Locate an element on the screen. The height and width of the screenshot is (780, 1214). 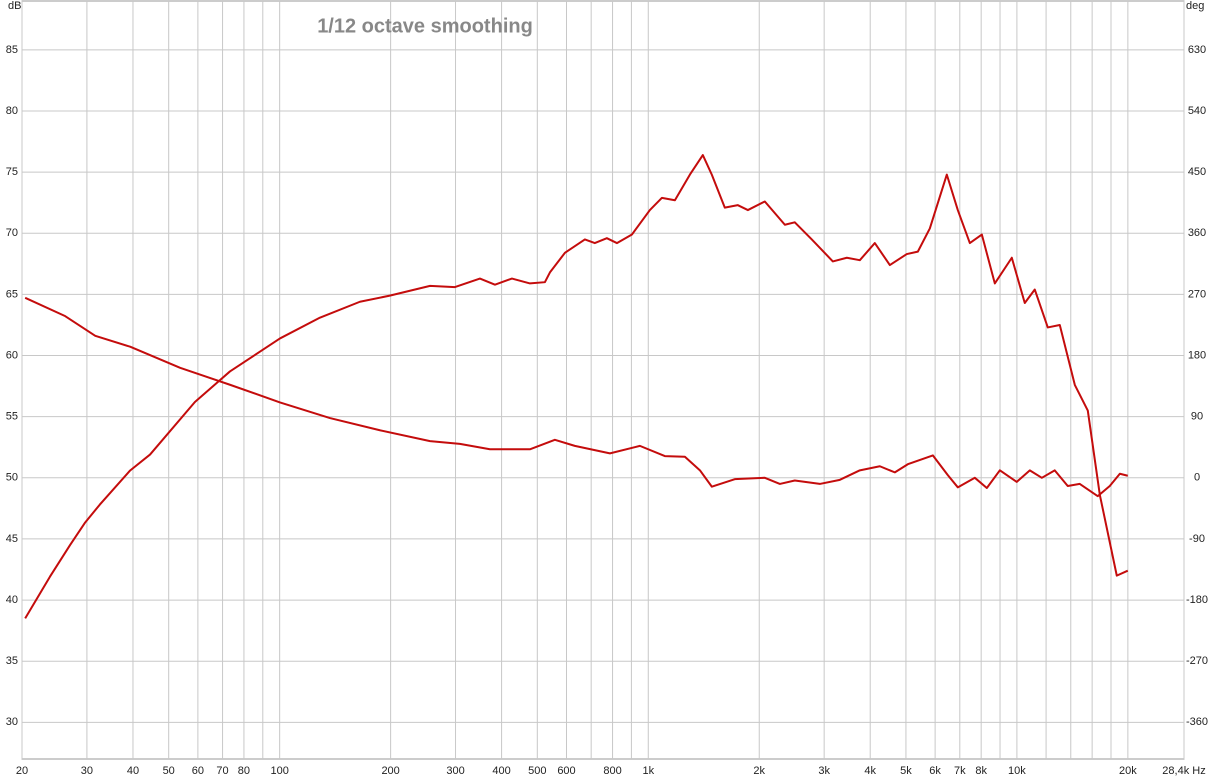
x-tick-label: 30 is located at coordinates (87, 771).